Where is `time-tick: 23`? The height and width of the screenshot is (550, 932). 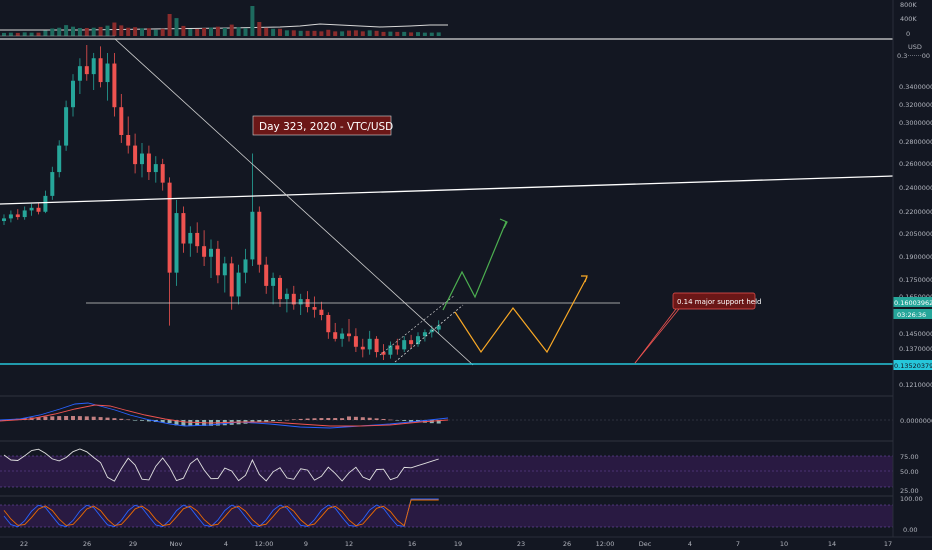 time-tick: 23 is located at coordinates (521, 544).